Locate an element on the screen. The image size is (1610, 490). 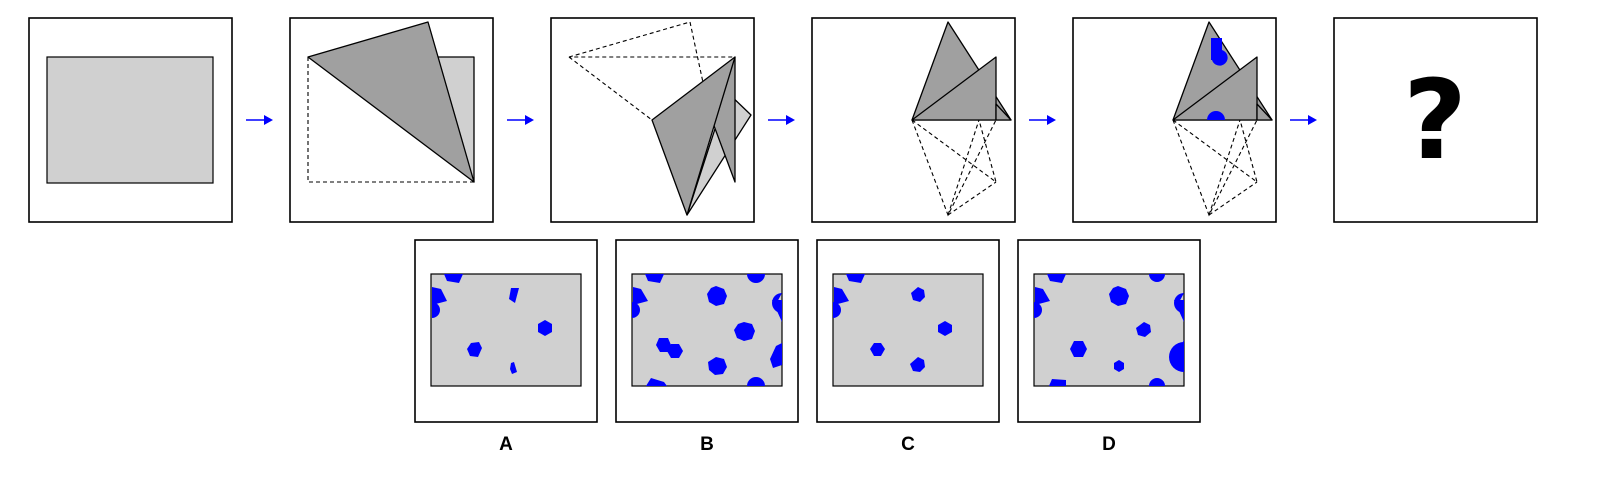
punched-hole-upper is located at coordinates (1219, 52).